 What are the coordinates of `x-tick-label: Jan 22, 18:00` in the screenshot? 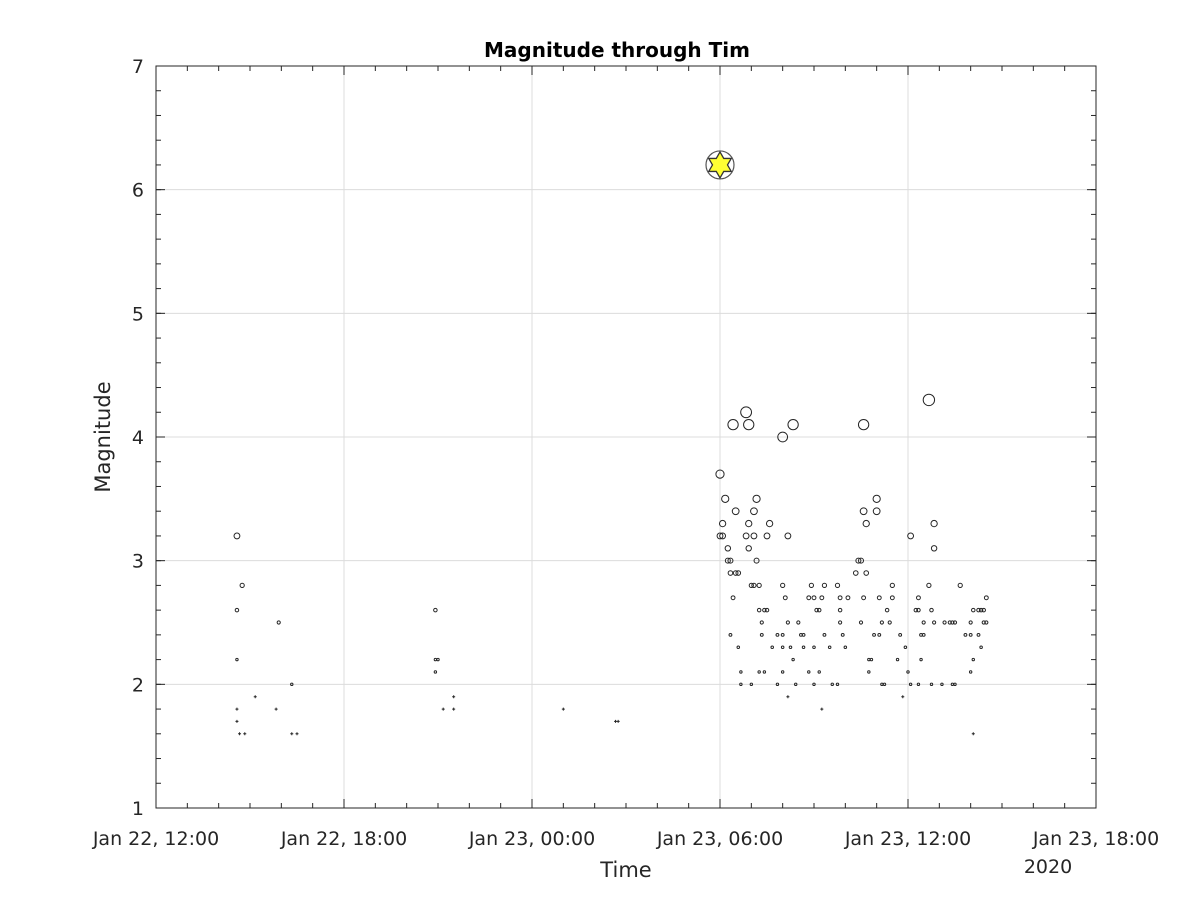 It's located at (343, 839).